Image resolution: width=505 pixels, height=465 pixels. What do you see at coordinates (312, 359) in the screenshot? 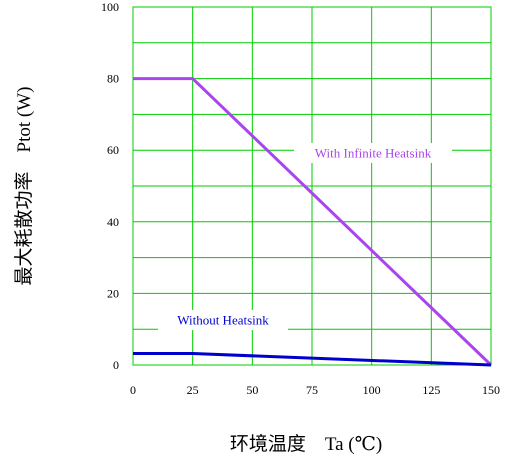
I see `series-line-without-heatsink` at bounding box center [312, 359].